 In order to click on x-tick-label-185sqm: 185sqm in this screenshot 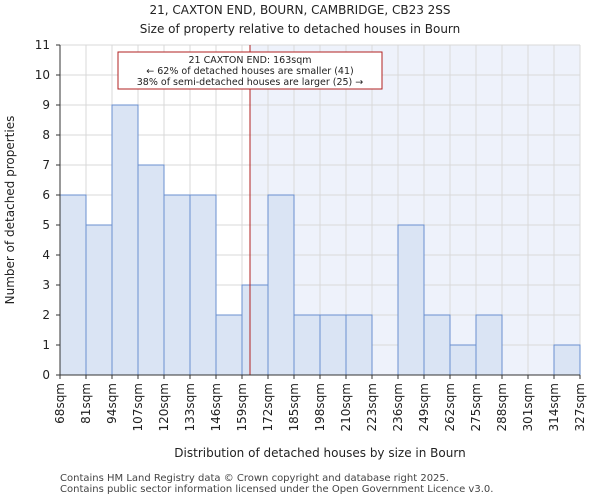, I will do `click(294, 407)`.